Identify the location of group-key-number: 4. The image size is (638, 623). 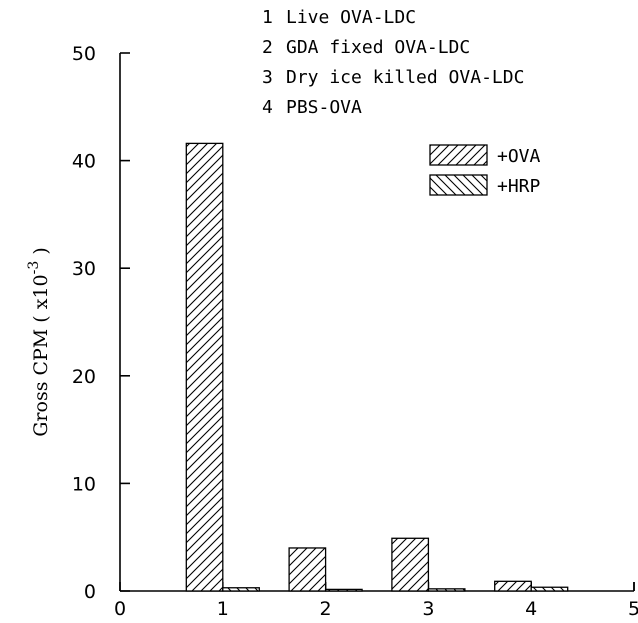
(267, 107).